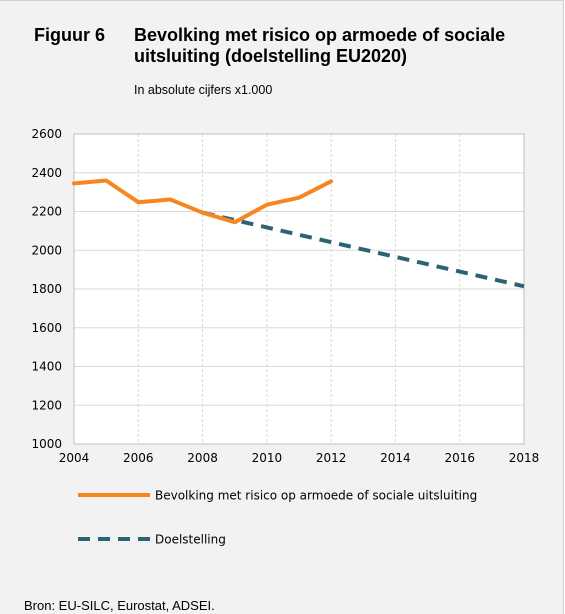  Describe the element at coordinates (46, 444) in the screenshot. I see `y-tick-label: 1000` at that location.